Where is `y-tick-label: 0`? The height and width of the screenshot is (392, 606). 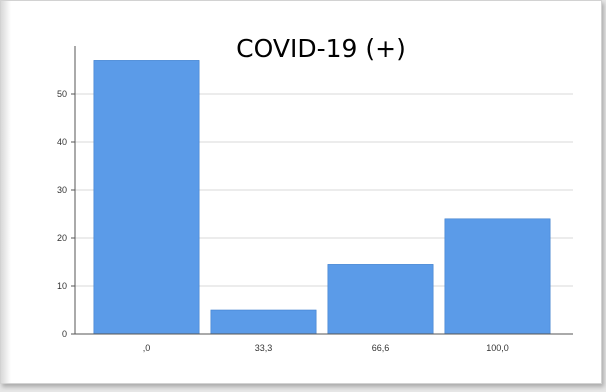 y-tick-label: 0 is located at coordinates (64, 334).